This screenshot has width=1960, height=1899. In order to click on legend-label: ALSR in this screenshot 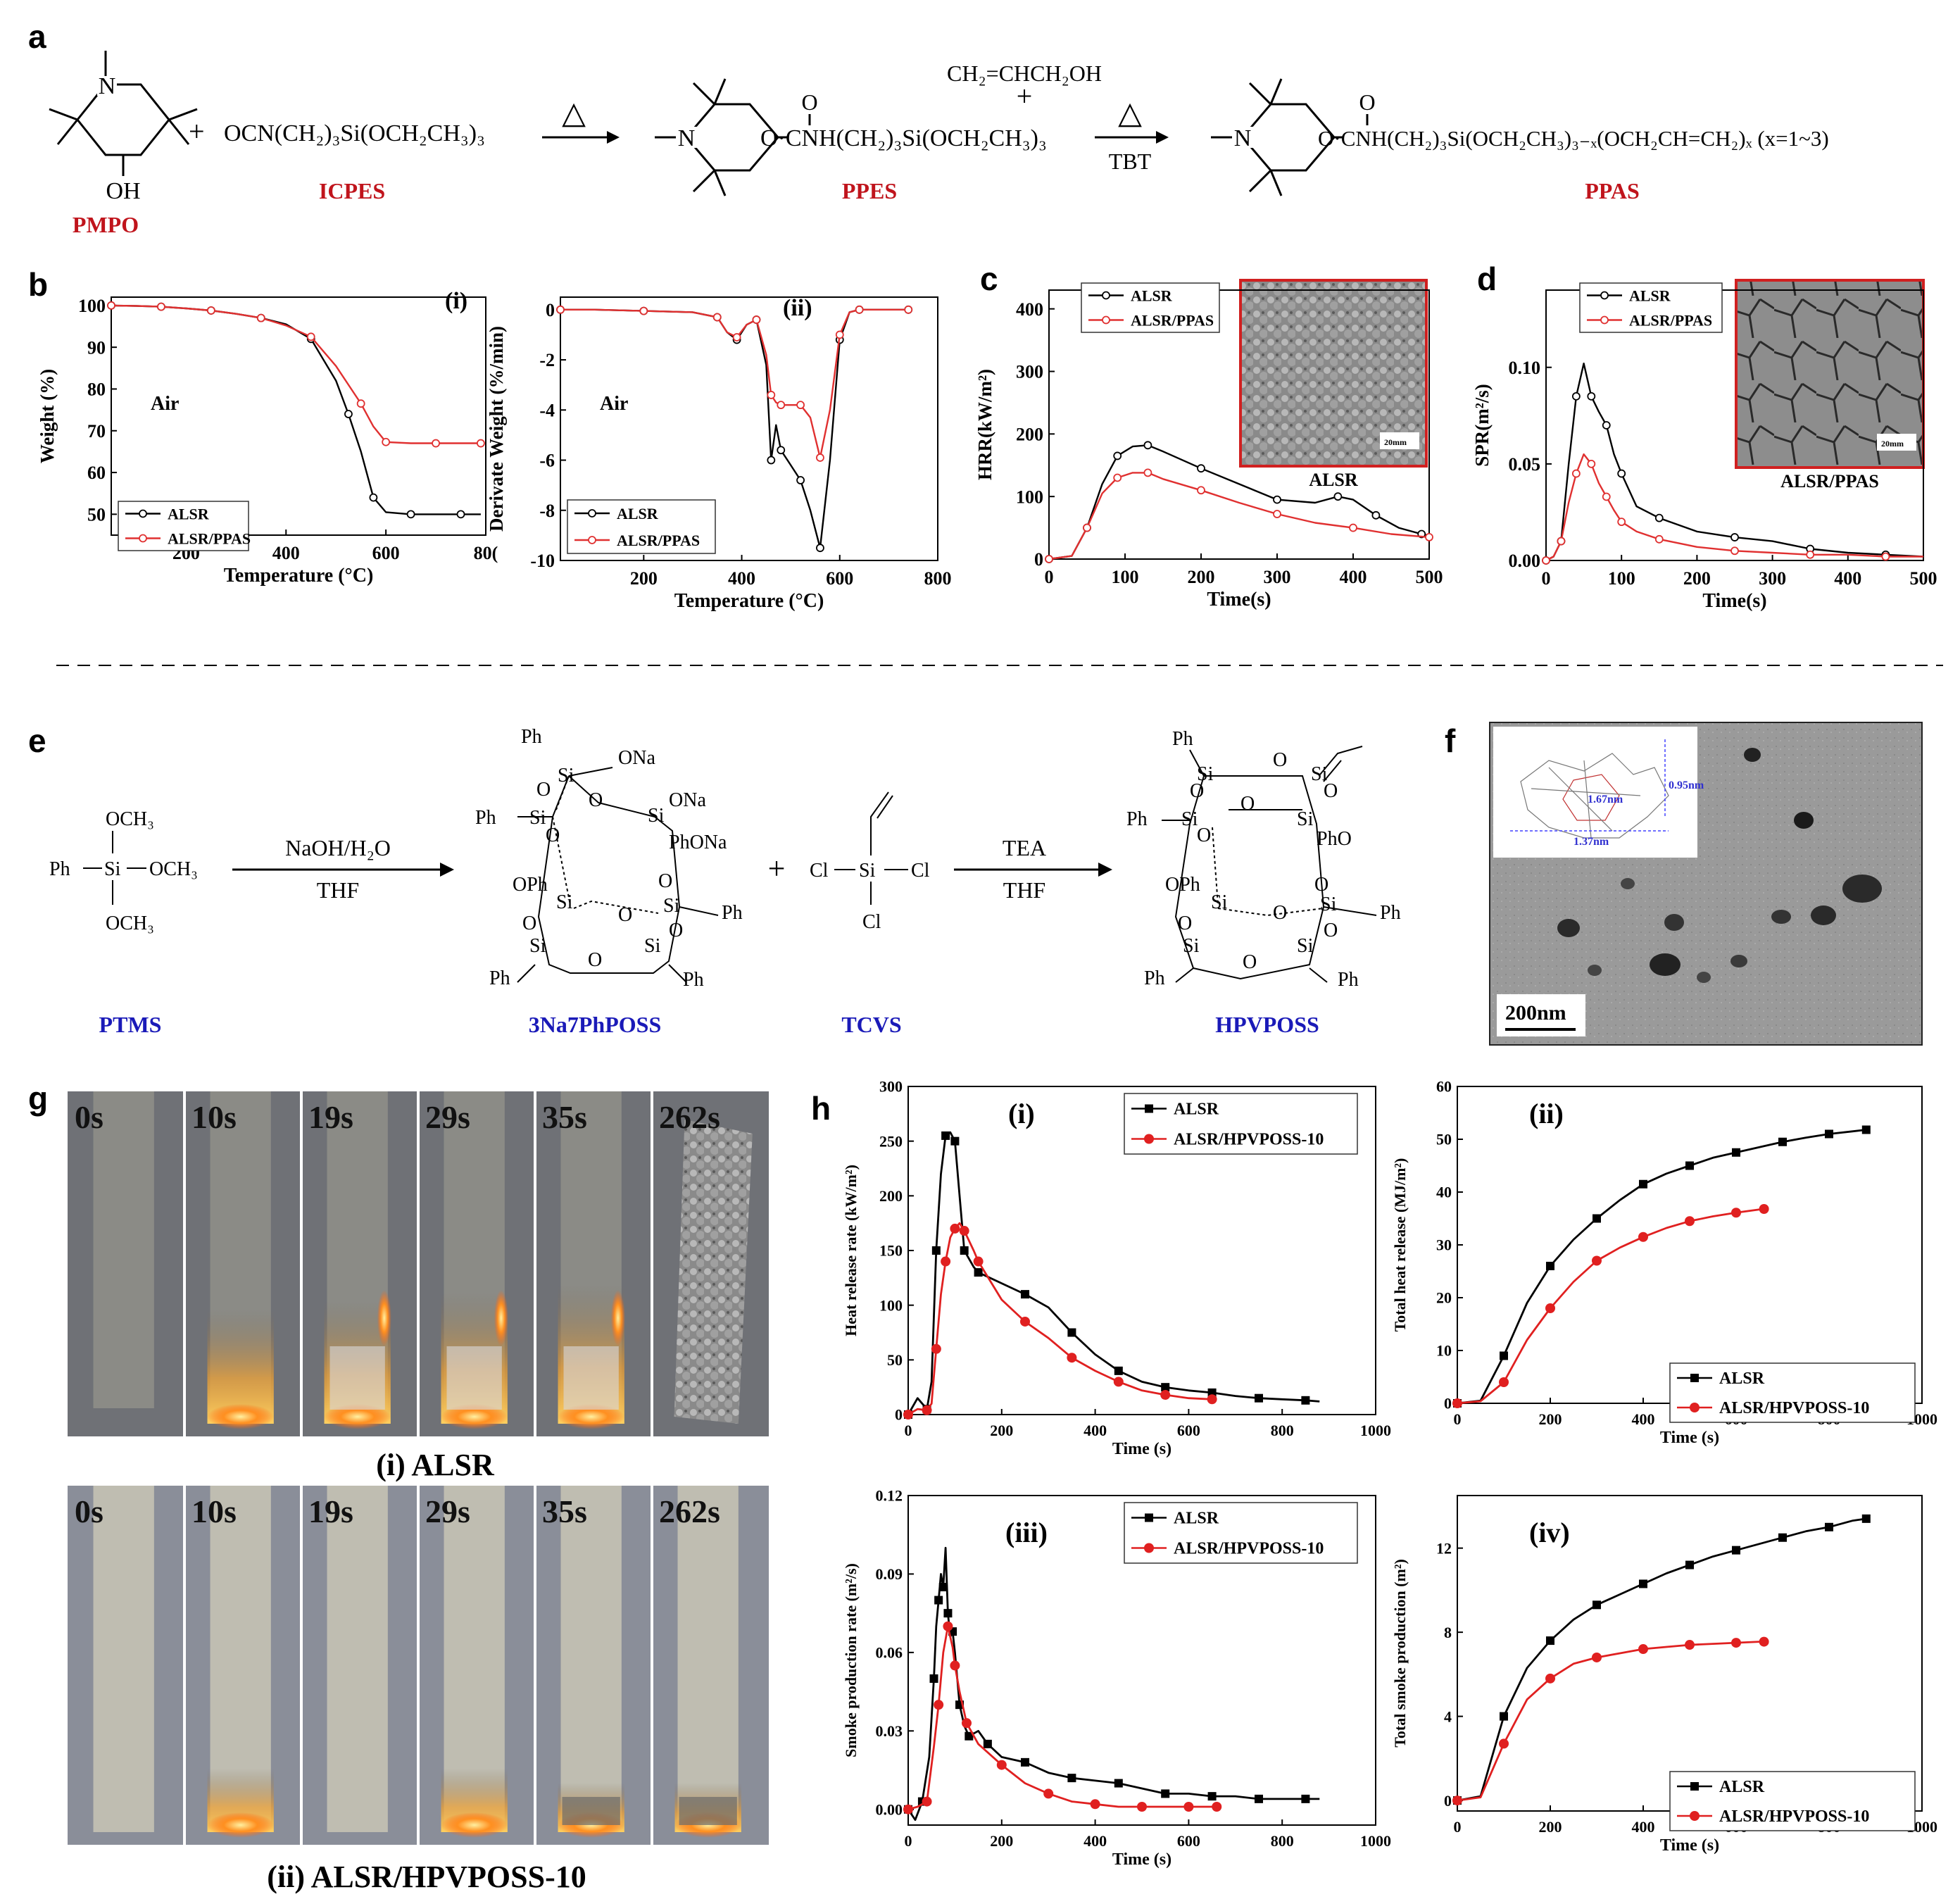, I will do `click(189, 514)`.